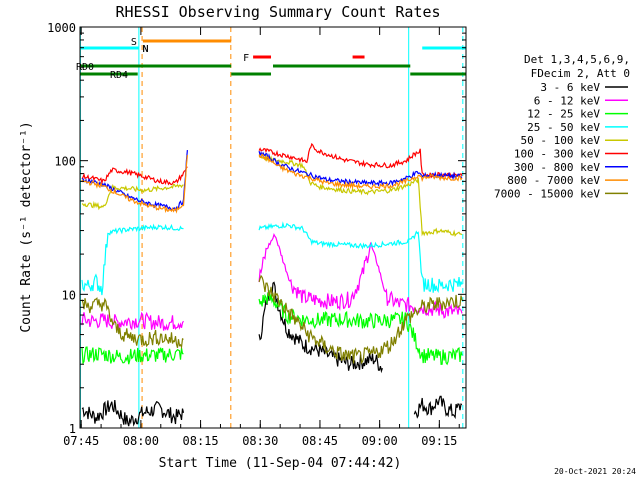  Describe the element at coordinates (65, 162) in the screenshot. I see `y-tick-label: 100` at that location.